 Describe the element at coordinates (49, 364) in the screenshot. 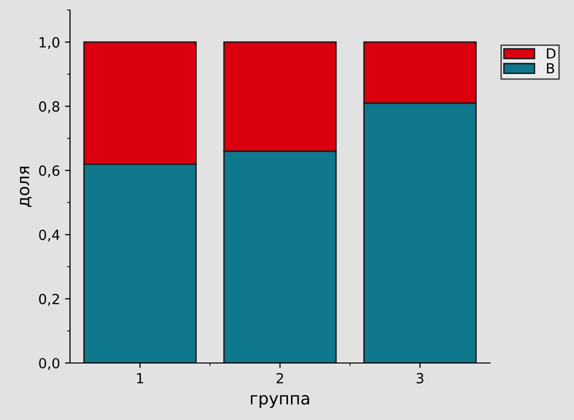

I see `y-tick-label: 0,0` at that location.